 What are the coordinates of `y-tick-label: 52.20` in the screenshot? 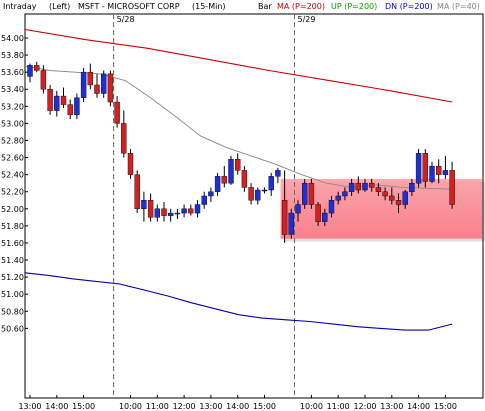 It's located at (12, 192).